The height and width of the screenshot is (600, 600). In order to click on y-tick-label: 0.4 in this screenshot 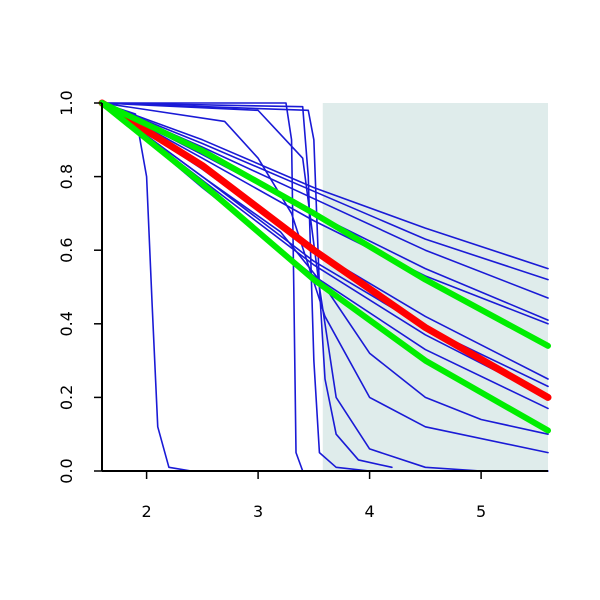, I will do `click(66, 323)`.